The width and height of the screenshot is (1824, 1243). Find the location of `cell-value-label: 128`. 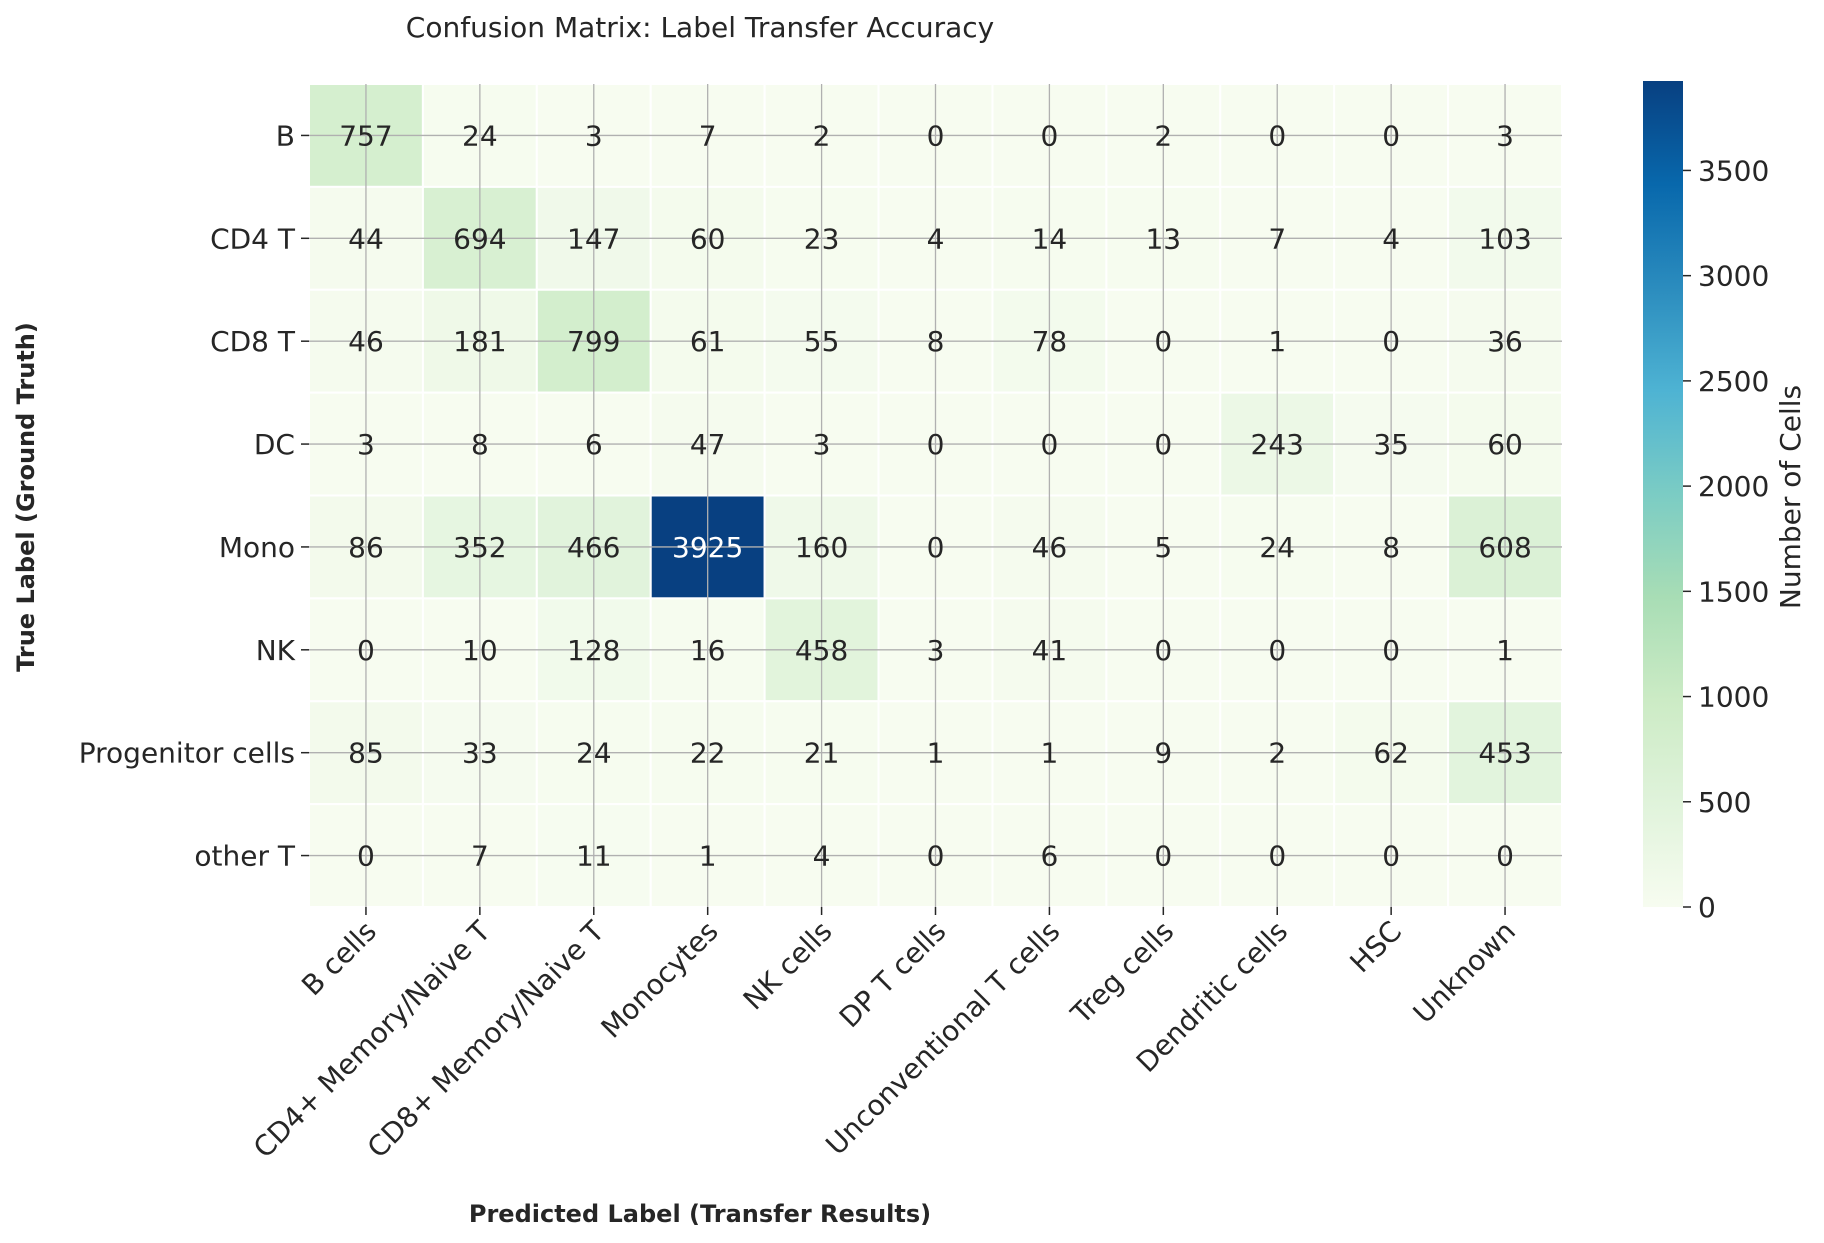

cell-value-label: 128 is located at coordinates (593, 650).